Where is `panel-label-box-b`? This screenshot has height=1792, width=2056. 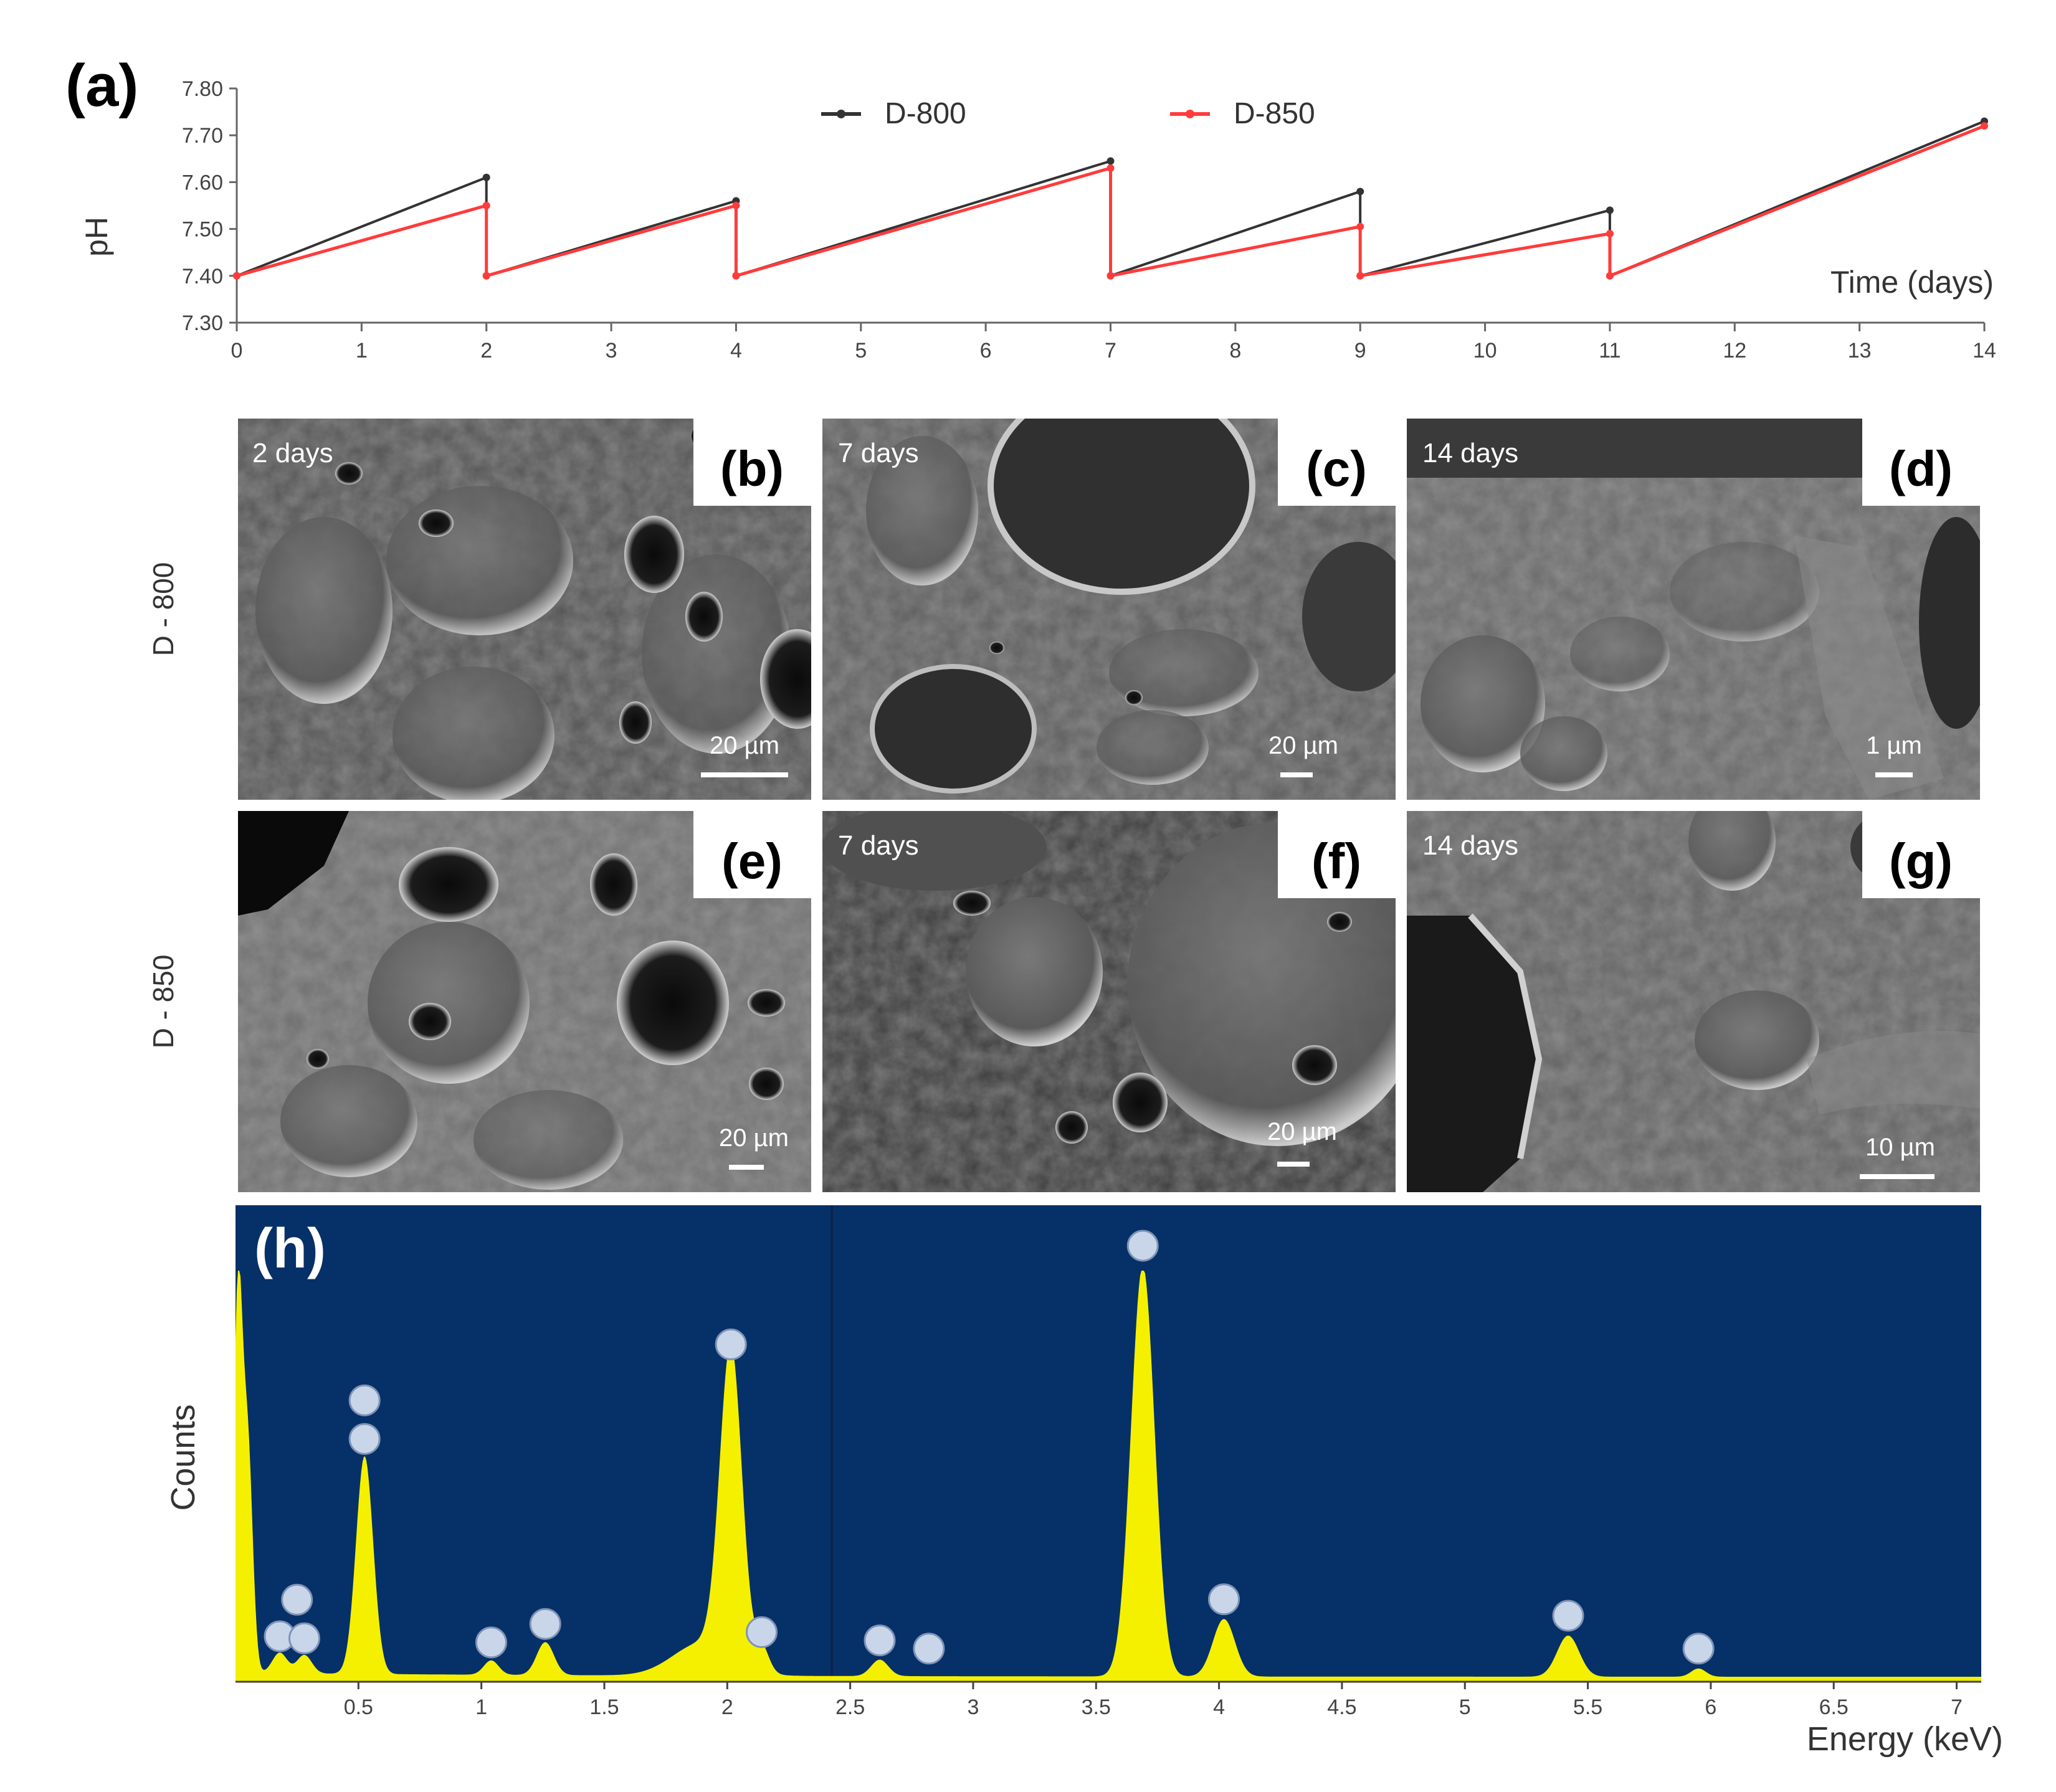 panel-label-box-b is located at coordinates (752, 462).